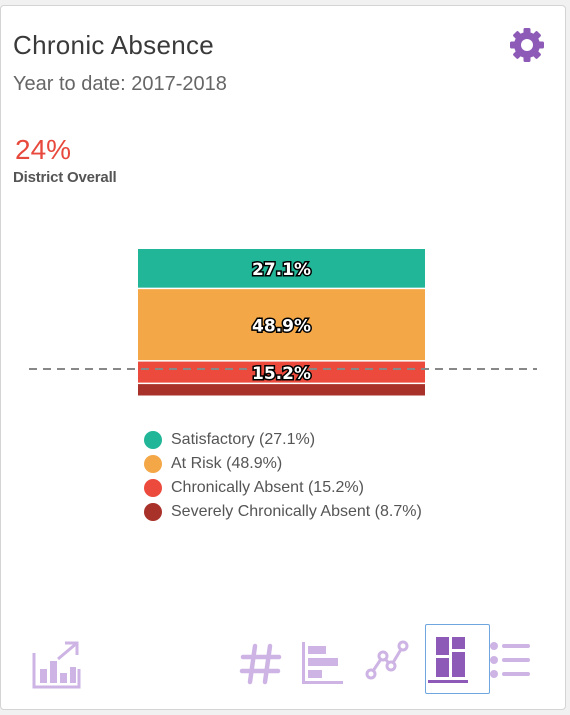  What do you see at coordinates (511, 661) in the screenshot?
I see `list-icon` at bounding box center [511, 661].